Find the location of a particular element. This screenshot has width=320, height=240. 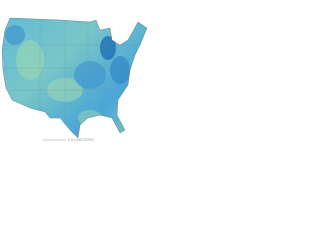

scale-label: KILOMETERS is located at coordinates (81, 139).